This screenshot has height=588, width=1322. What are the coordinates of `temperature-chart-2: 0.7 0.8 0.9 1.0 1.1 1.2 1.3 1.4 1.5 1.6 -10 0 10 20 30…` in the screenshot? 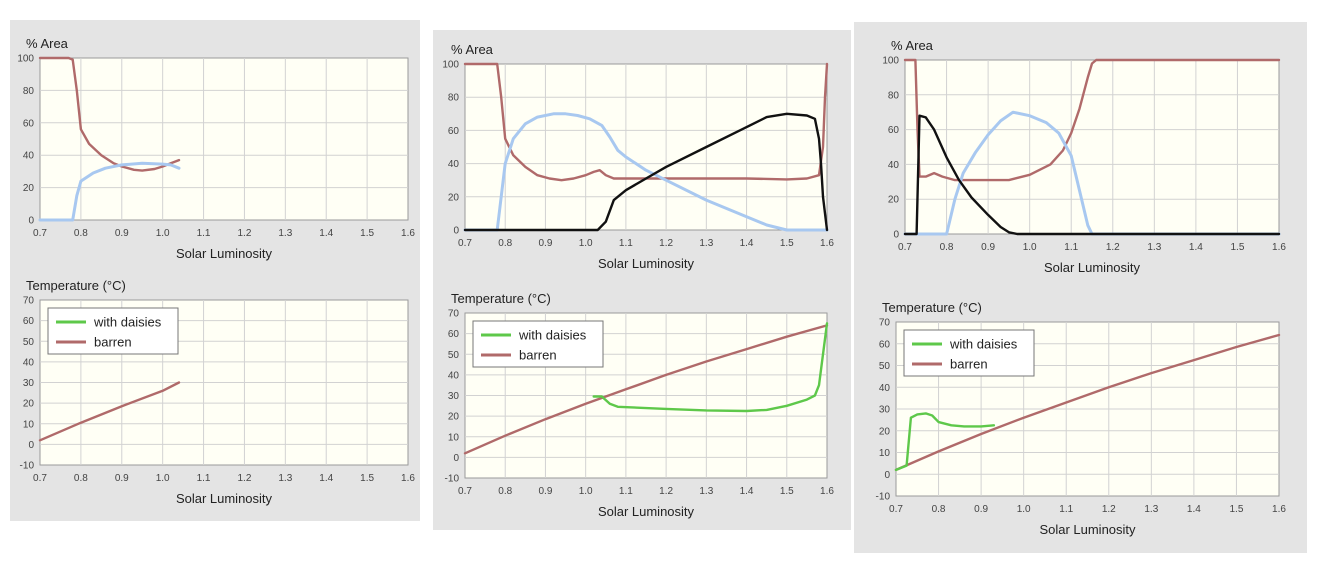 It's located at (640, 405).